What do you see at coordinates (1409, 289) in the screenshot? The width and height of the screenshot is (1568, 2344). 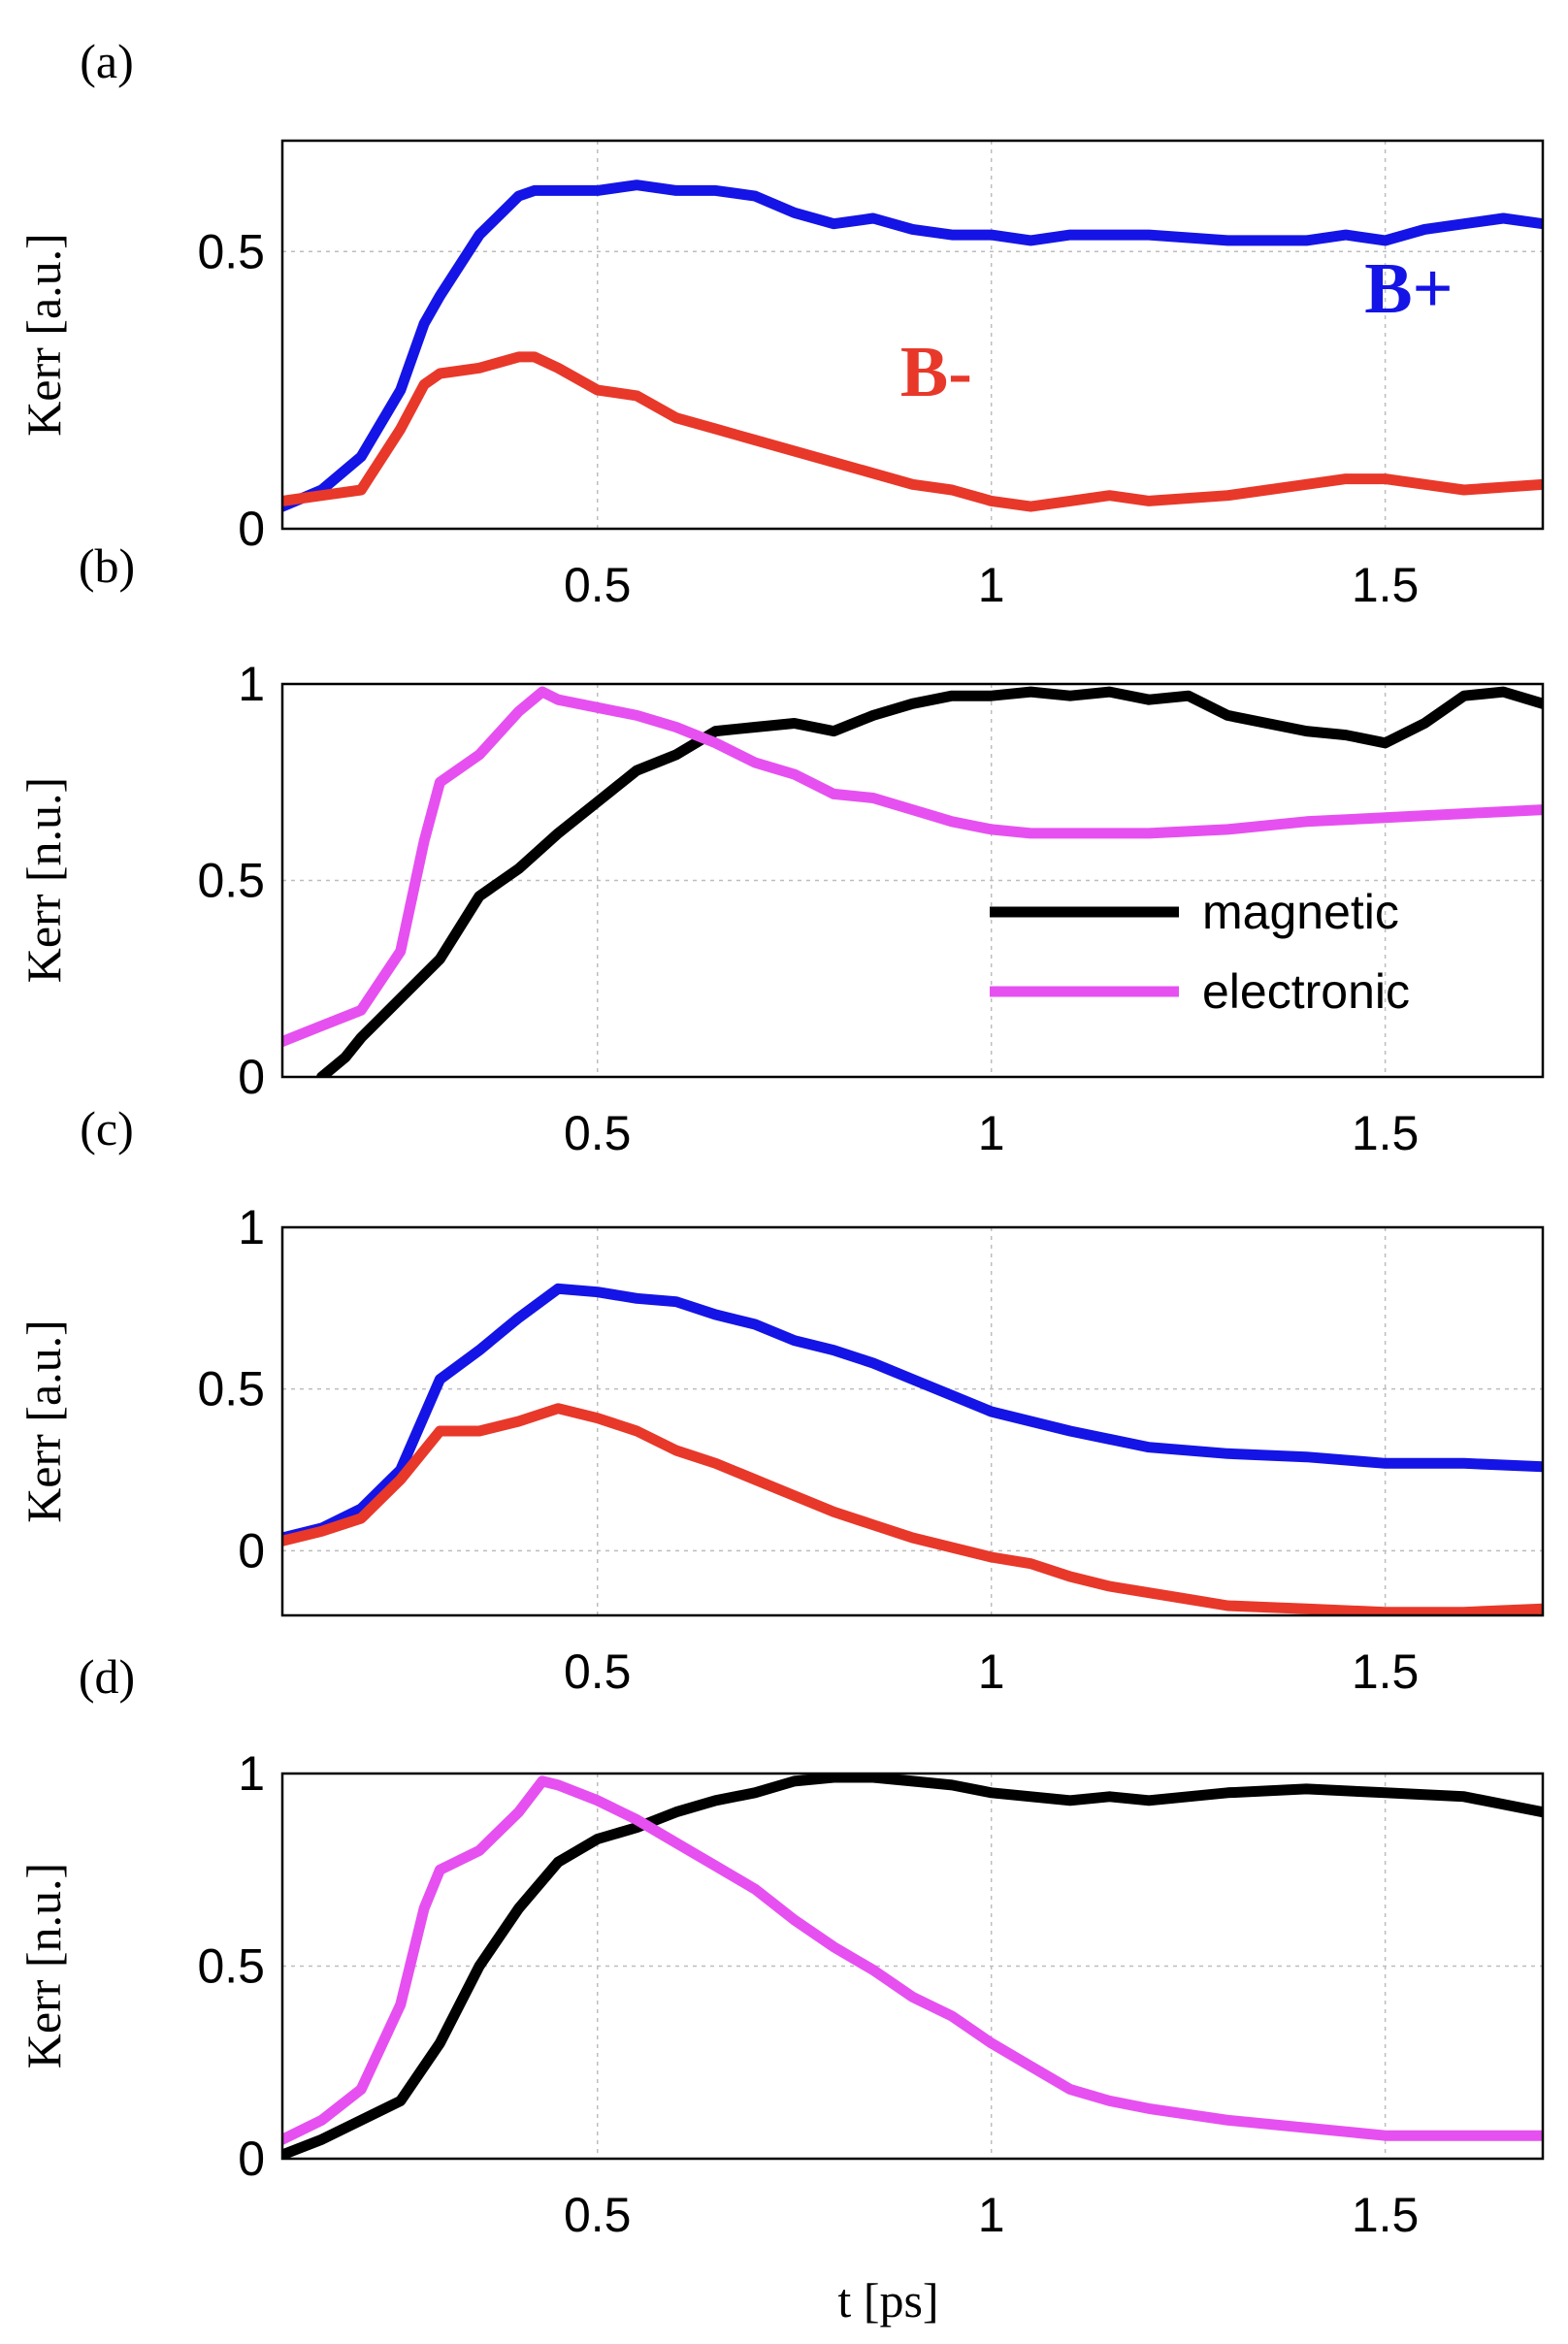 I see `annotation-b-plus: B+` at bounding box center [1409, 289].